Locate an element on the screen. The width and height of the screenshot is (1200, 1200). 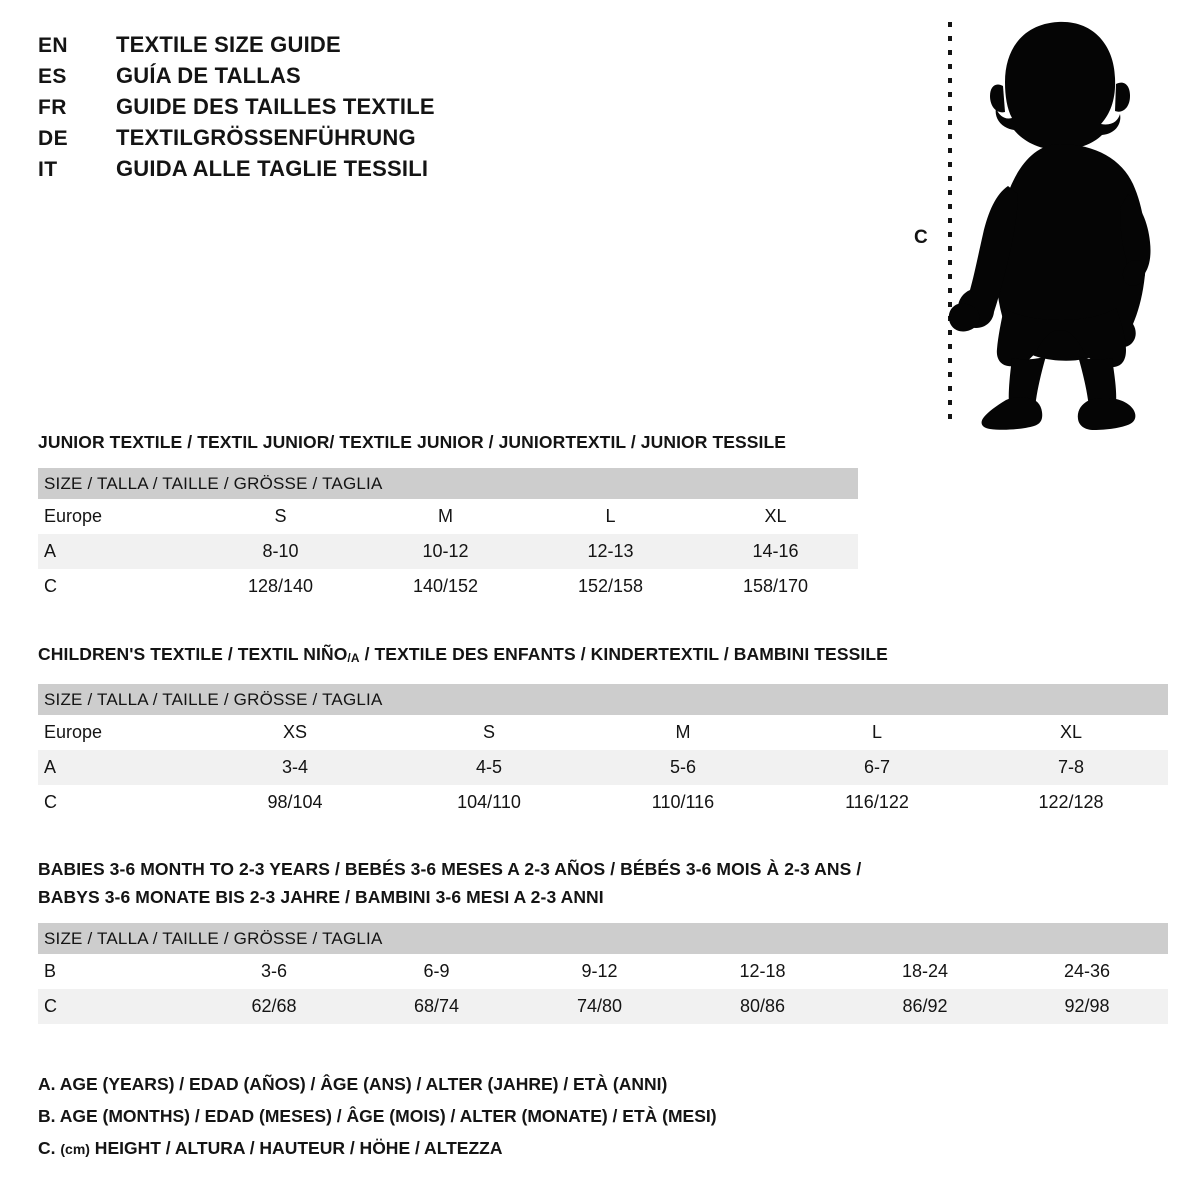
table-row: A 8-10 10-12 12-13 14-16 is located at coordinates (448, 551).